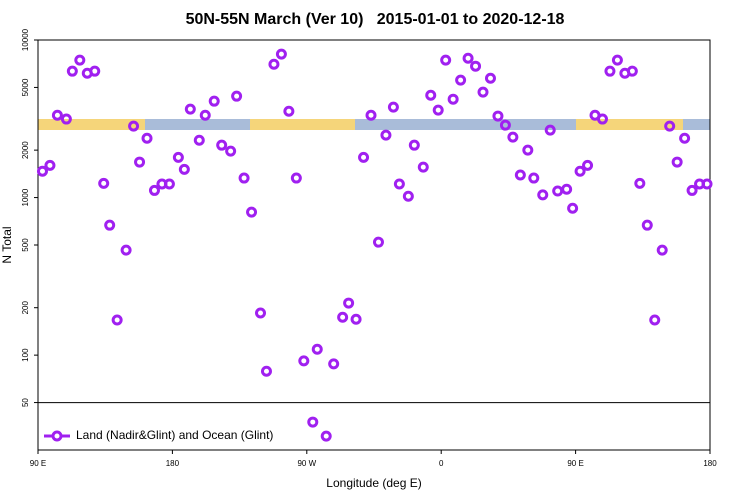 This screenshot has height=500, width=750. I want to click on y-tick-label: 2000, so click(25, 150).